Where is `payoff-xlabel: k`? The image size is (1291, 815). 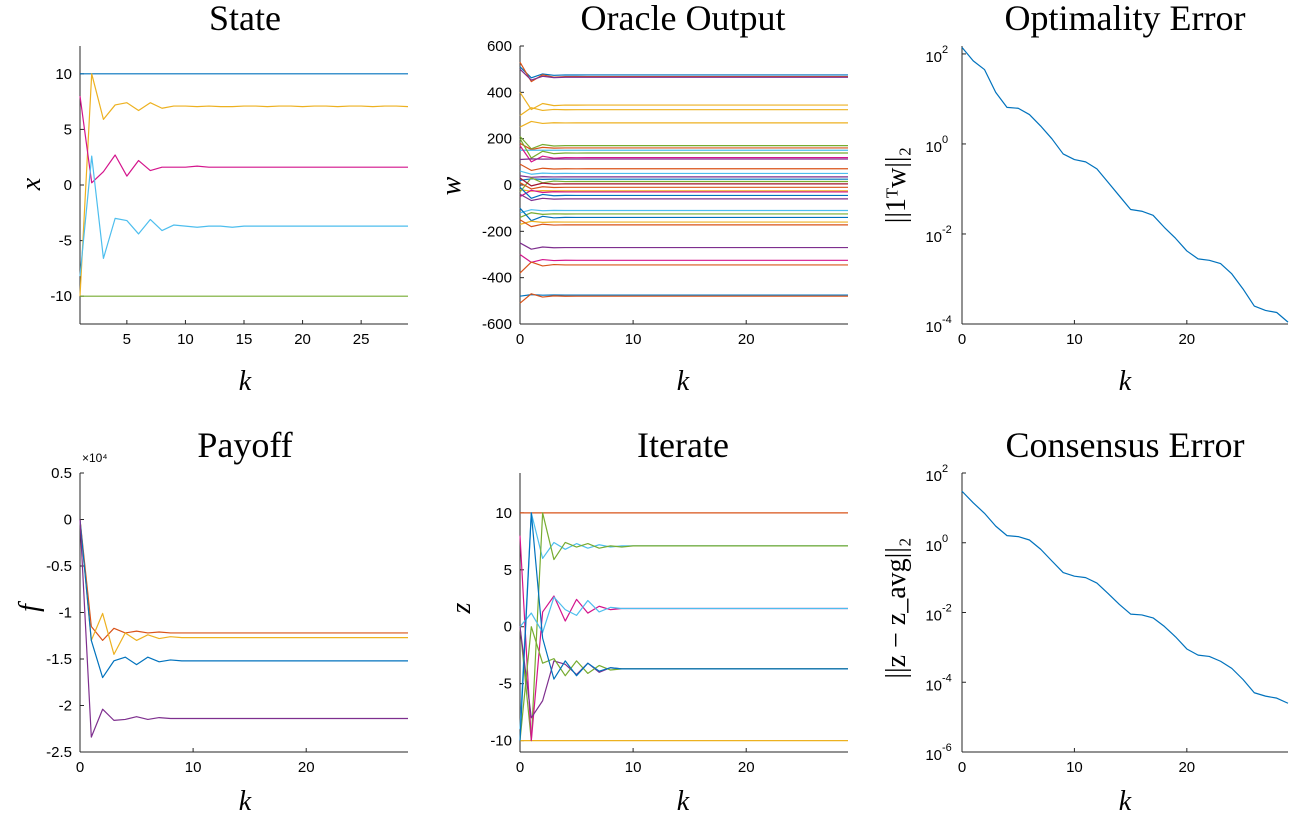 payoff-xlabel: k is located at coordinates (245, 800).